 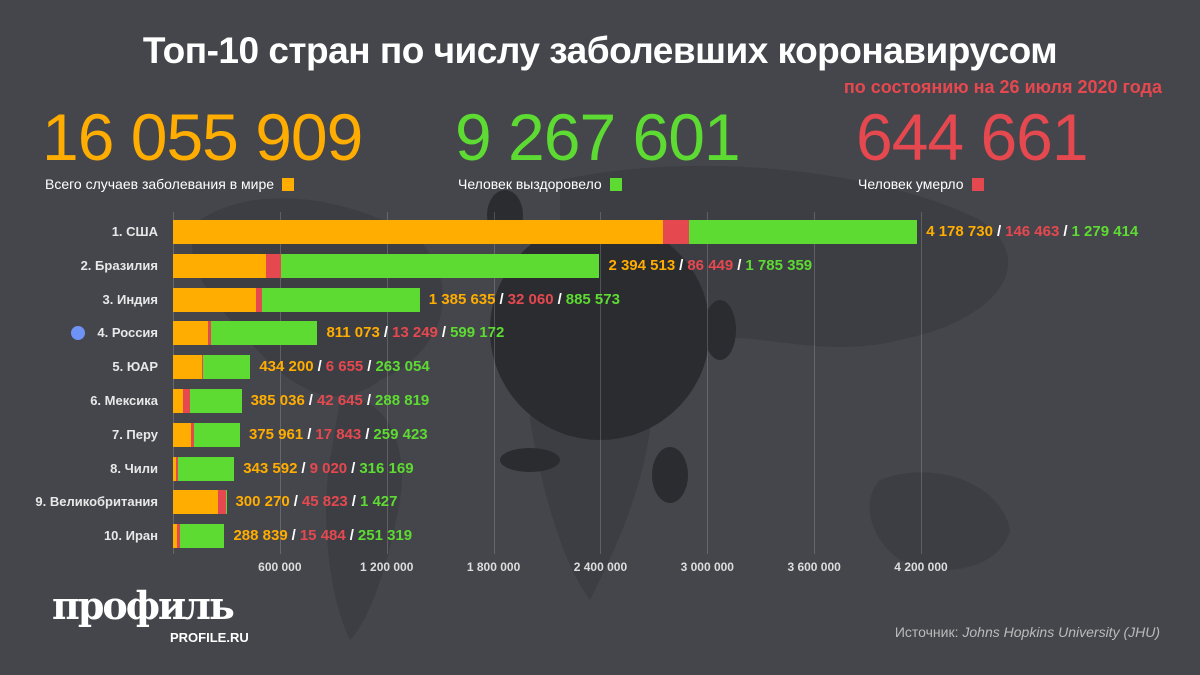 What do you see at coordinates (322, 536) in the screenshot?
I see `deaths-value: 15 484` at bounding box center [322, 536].